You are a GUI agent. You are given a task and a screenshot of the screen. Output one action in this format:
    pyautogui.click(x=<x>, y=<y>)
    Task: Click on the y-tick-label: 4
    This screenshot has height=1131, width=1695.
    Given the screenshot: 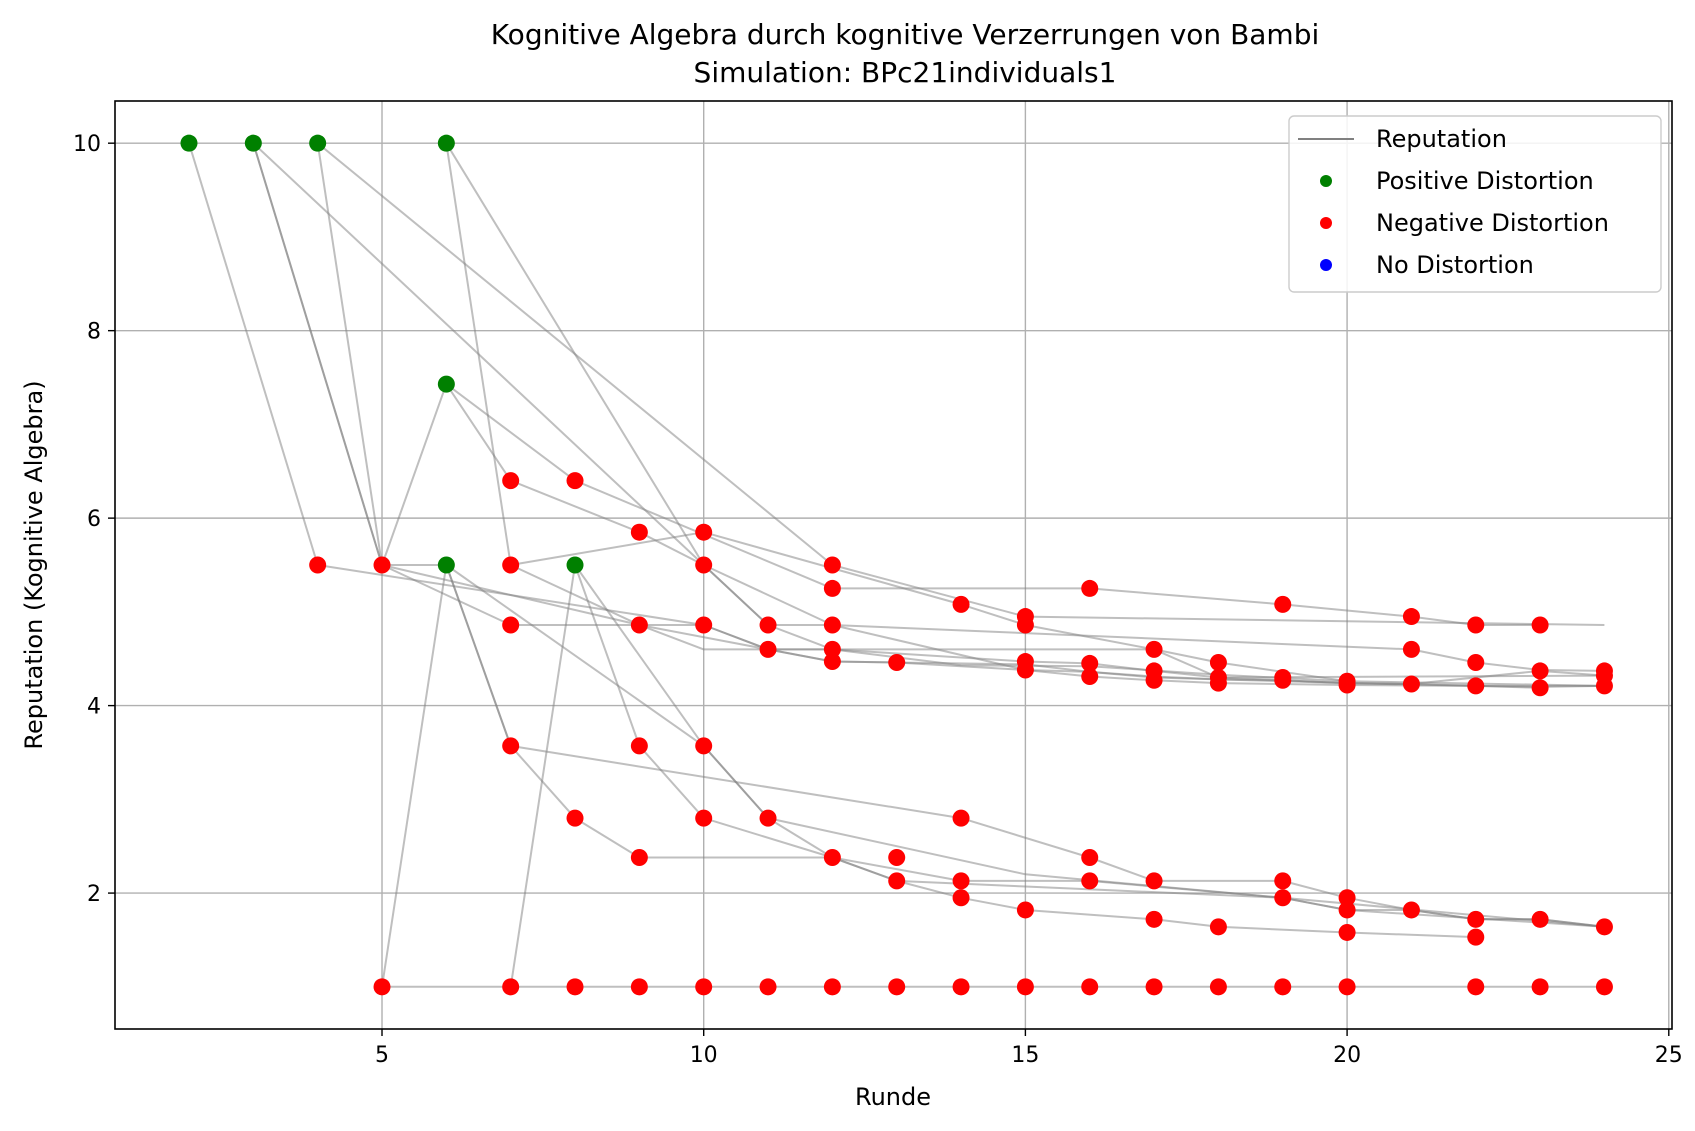 What is the action you would take?
    pyautogui.click(x=94, y=707)
    